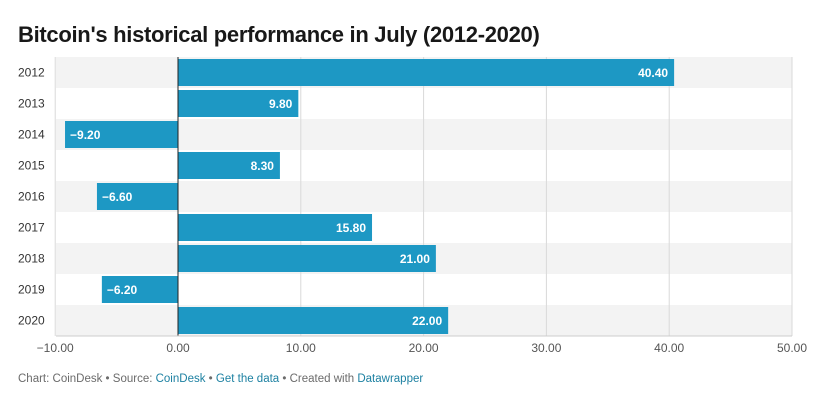 The image size is (825, 407). What do you see at coordinates (178, 348) in the screenshot?
I see `x-tick-label: 0.00` at bounding box center [178, 348].